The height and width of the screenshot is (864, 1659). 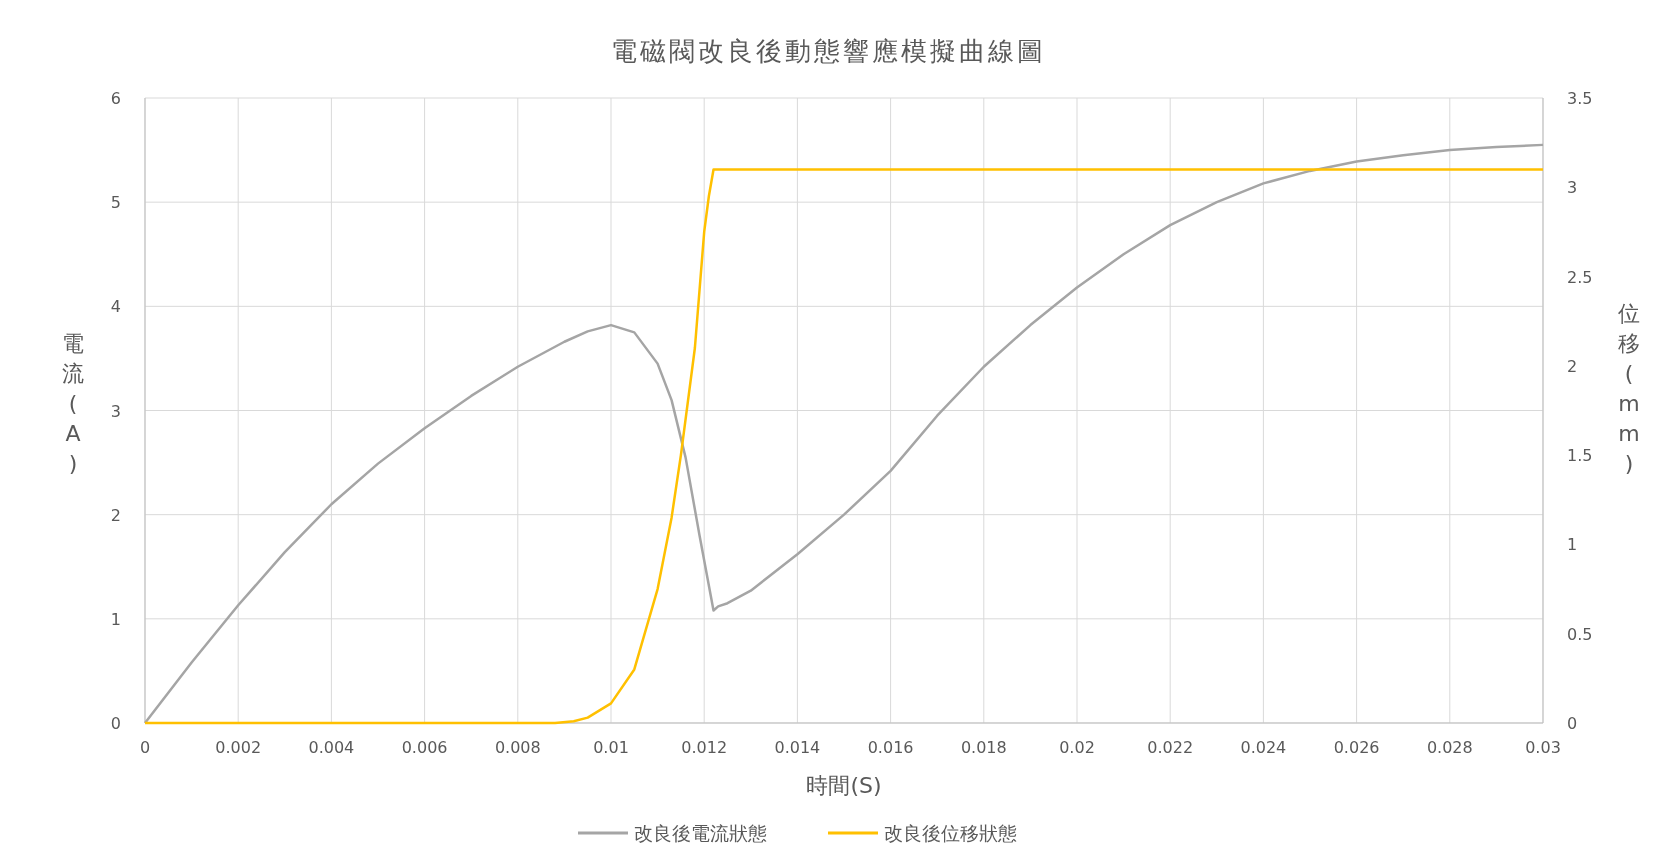 What do you see at coordinates (797, 747) in the screenshot?
I see `x-tick-label: 0.014` at bounding box center [797, 747].